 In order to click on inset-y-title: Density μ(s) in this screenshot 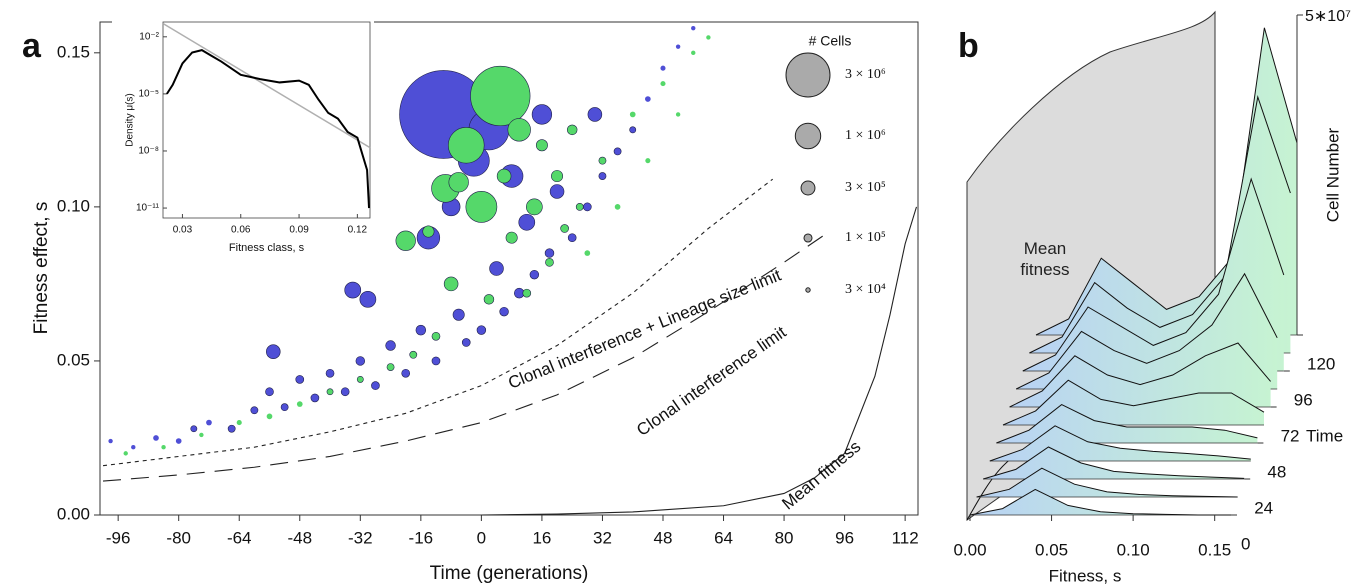, I will do `click(130, 120)`.